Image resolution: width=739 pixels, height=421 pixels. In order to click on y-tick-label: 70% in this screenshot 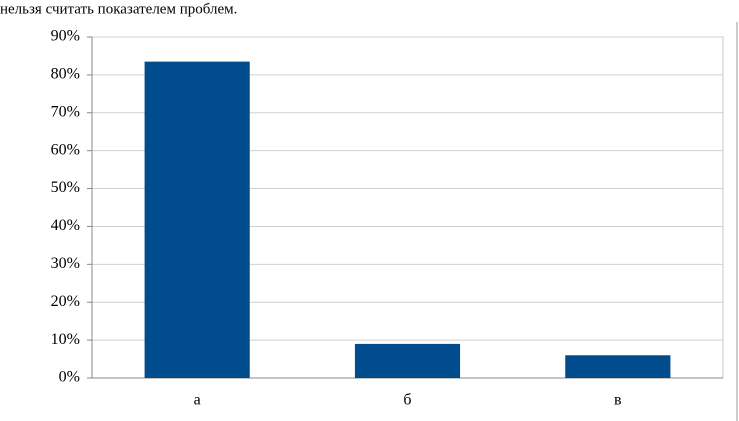, I will do `click(65, 111)`.